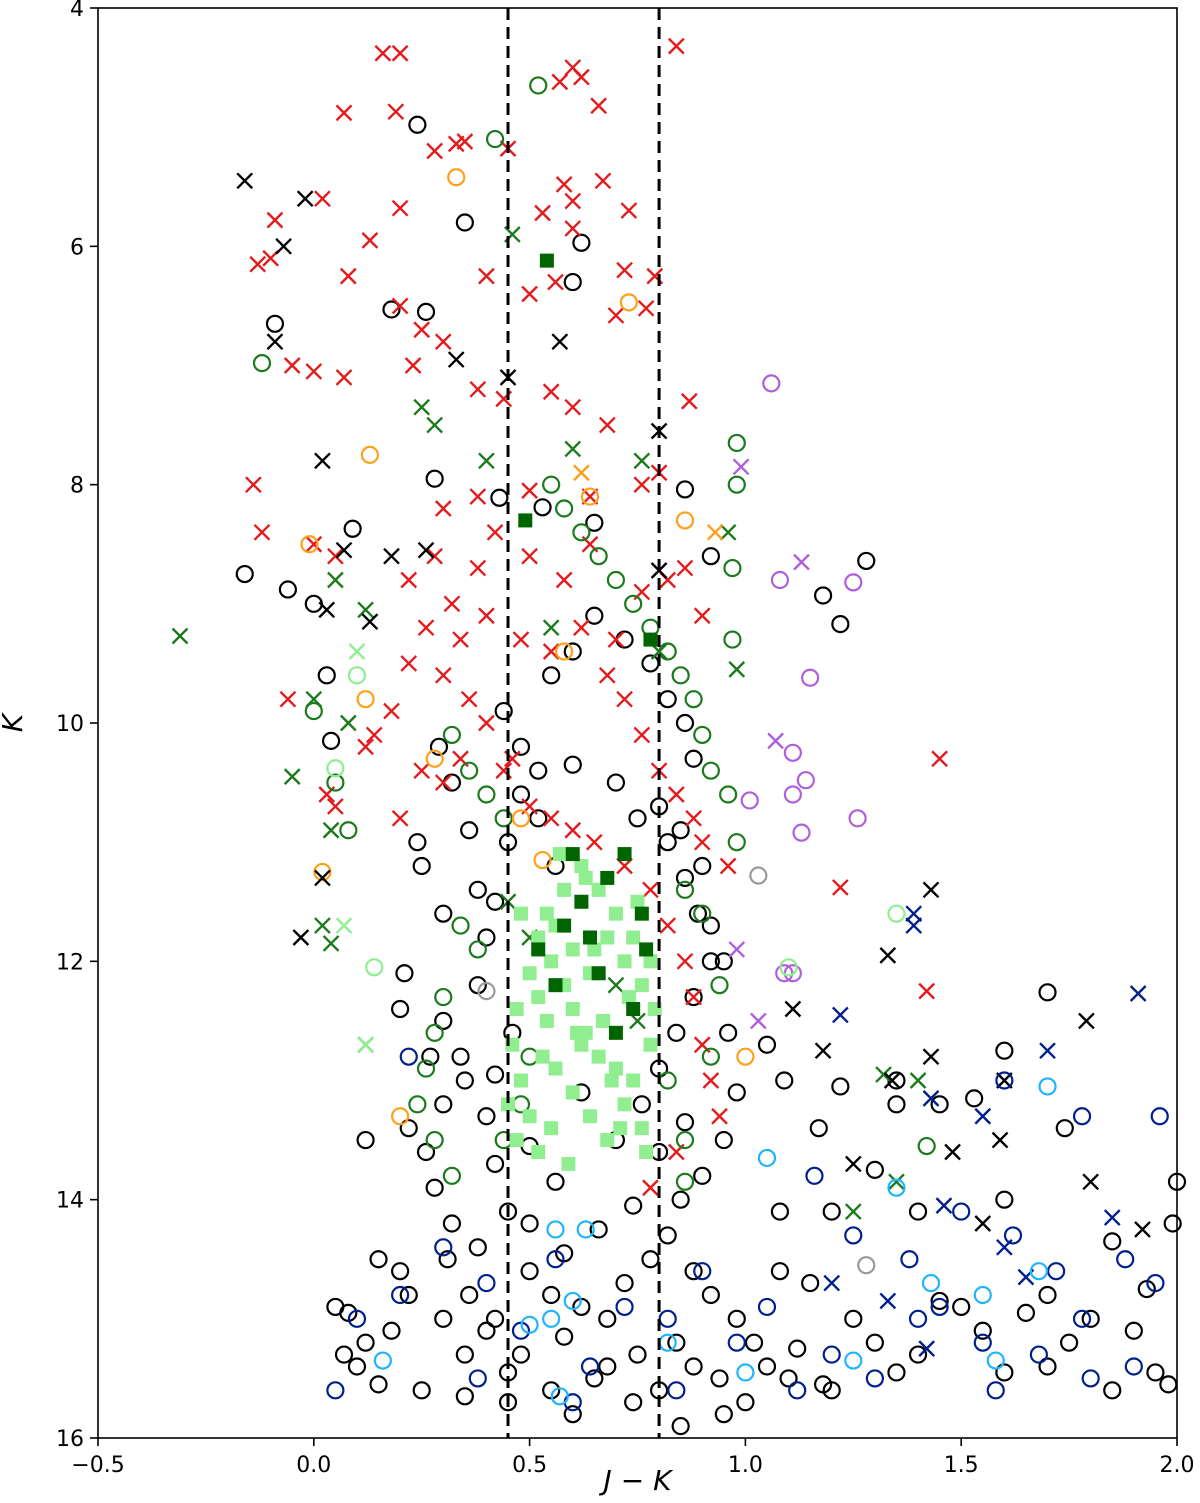  Describe the element at coordinates (745, 1465) in the screenshot. I see `x-tick-label: 1.0` at that location.